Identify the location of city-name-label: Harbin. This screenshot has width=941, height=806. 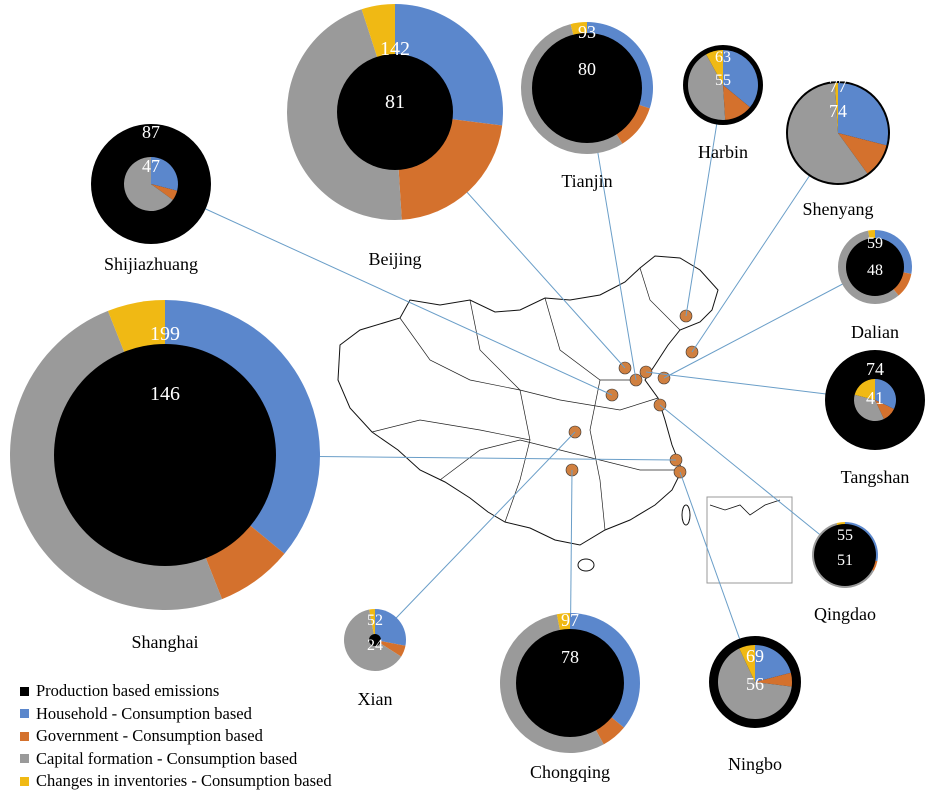
(723, 152).